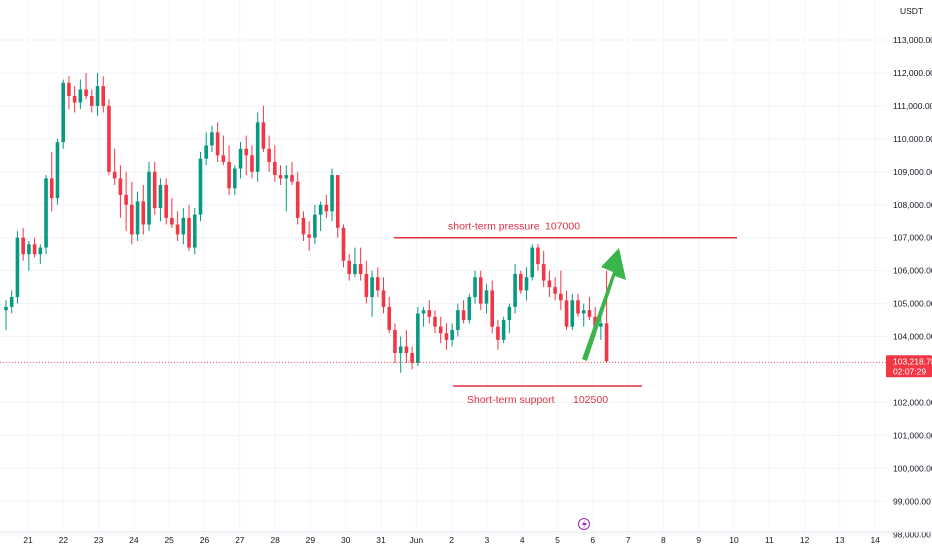  Describe the element at coordinates (381, 540) in the screenshot. I see `x-tick-label: 31` at that location.